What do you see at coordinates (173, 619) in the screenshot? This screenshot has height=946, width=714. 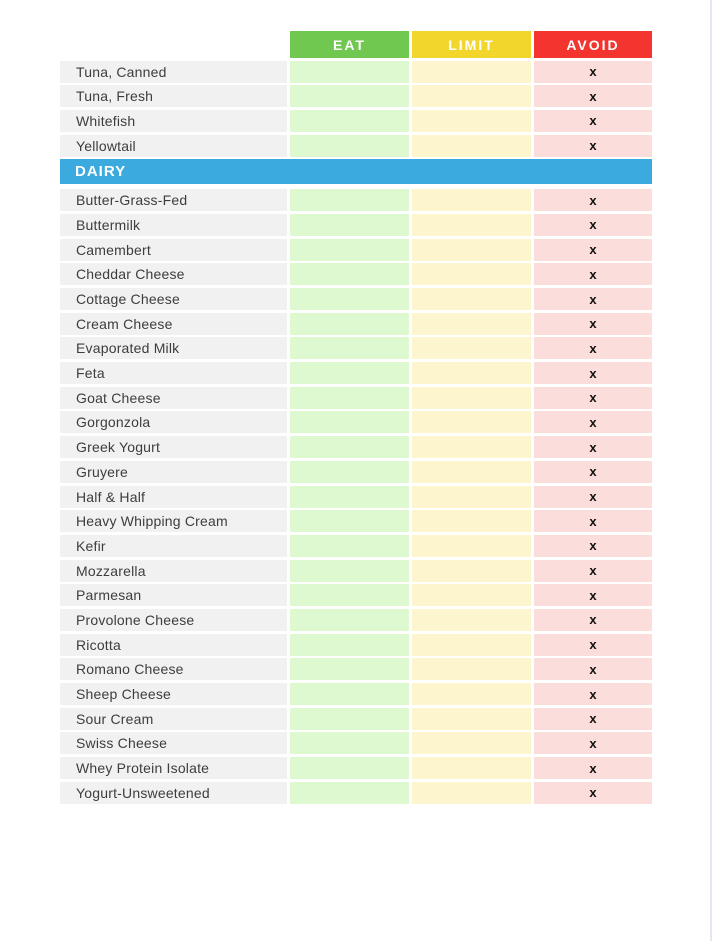 I see `food-name-cell: Provolone Cheese` at bounding box center [173, 619].